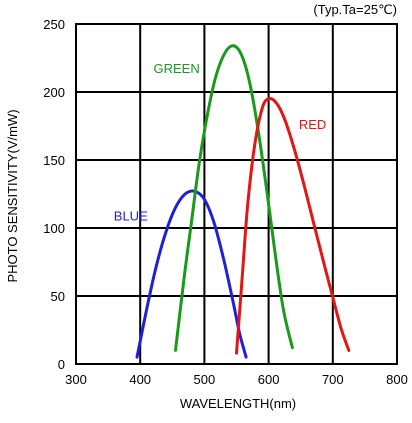 The width and height of the screenshot is (412, 423). I want to click on x-tick-label: 600, so click(269, 379).